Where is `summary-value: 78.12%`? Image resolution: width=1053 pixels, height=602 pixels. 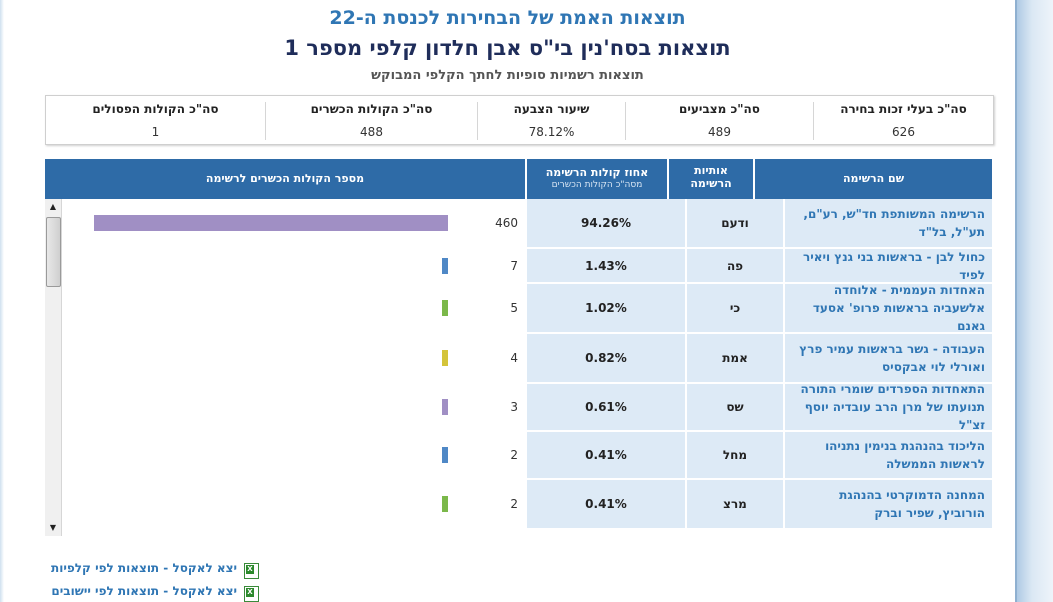
summary-value: 78.12% is located at coordinates (551, 132).